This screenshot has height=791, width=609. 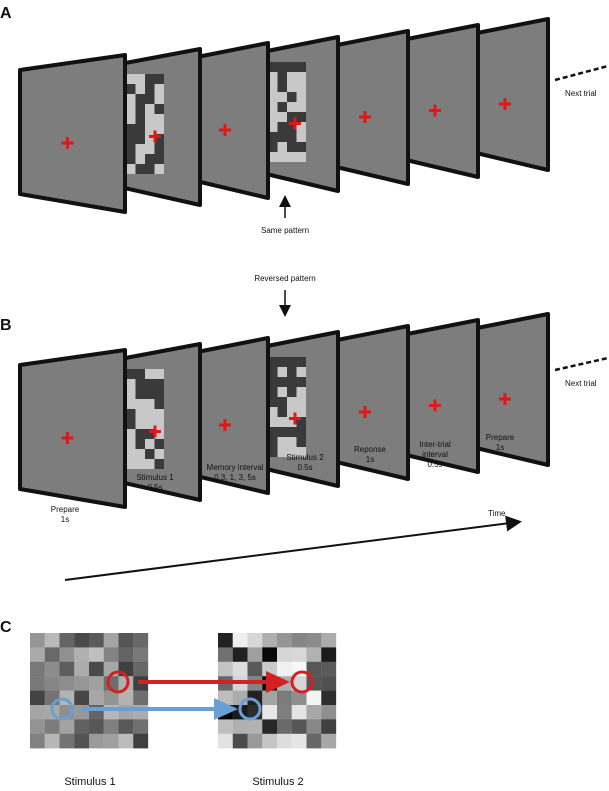 What do you see at coordinates (6, 325) in the screenshot?
I see `panel-label: B` at bounding box center [6, 325].